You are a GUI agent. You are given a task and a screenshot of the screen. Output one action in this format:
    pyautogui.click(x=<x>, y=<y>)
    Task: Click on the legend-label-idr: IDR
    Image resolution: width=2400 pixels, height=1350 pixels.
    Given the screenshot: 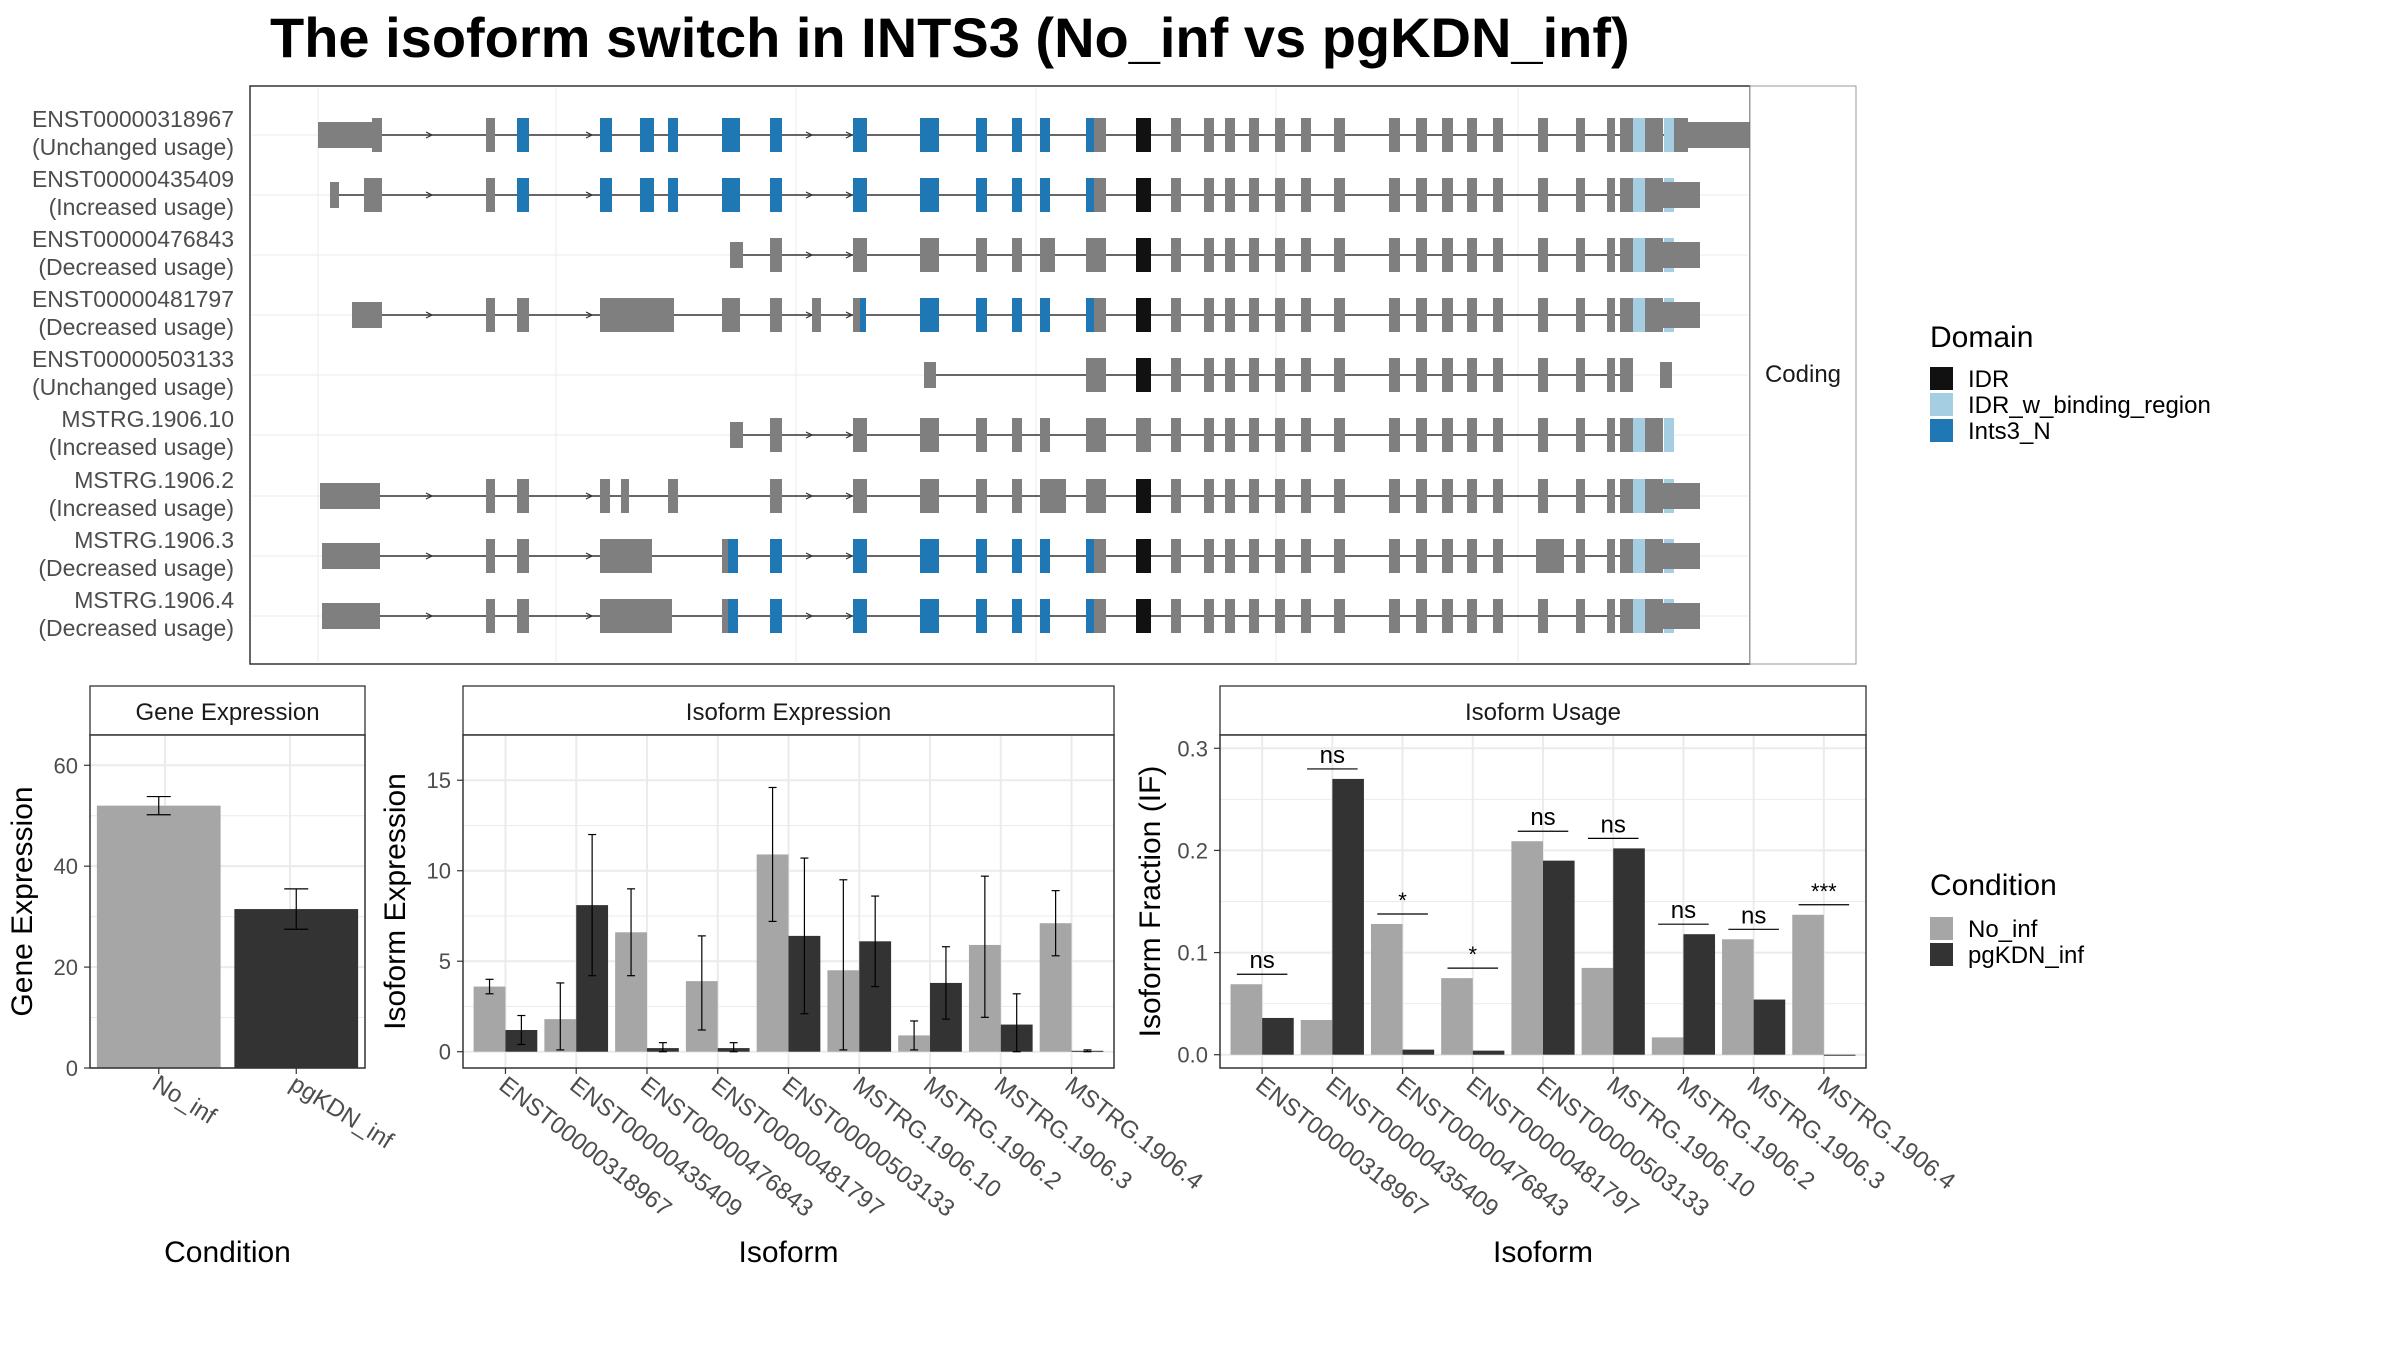 What is the action you would take?
    pyautogui.click(x=1988, y=379)
    